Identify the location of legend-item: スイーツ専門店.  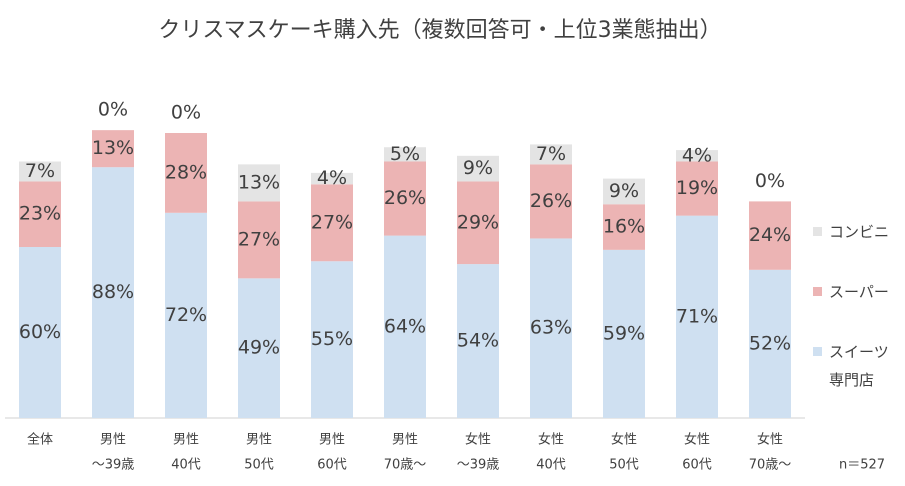
(853, 372).